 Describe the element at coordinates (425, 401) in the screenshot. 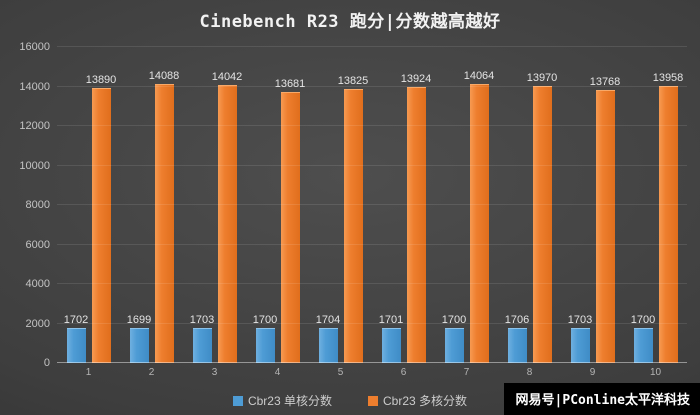

I see `legend-label: Cbr23 多核分数` at that location.